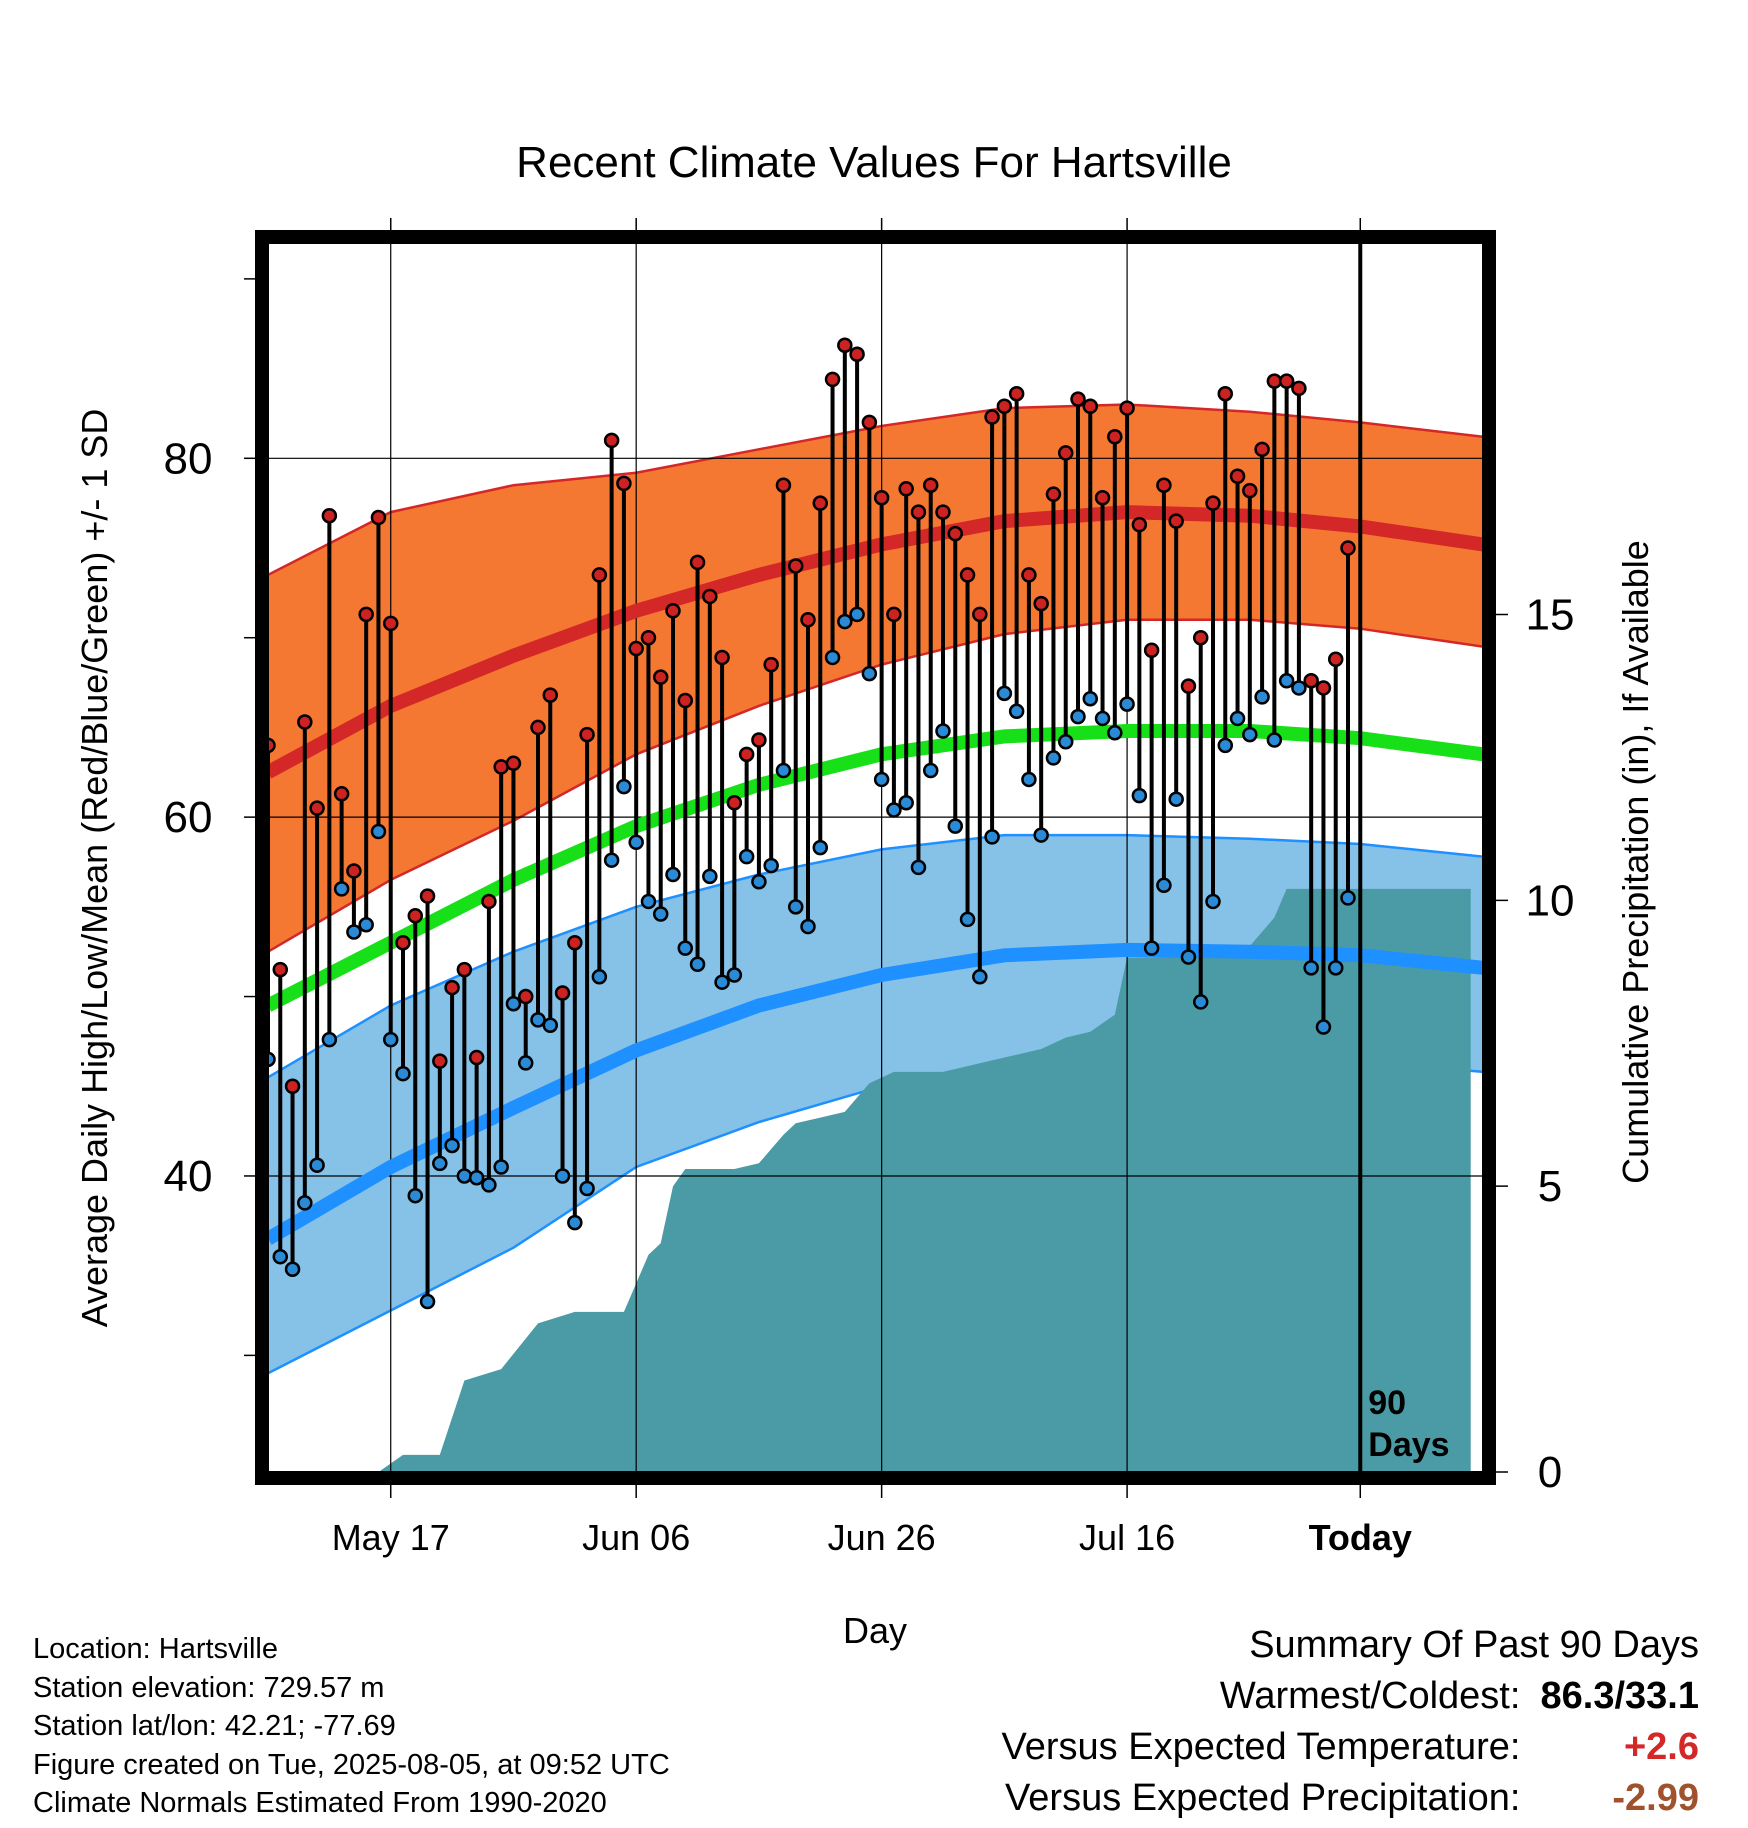  I want to click on meta-elevation: Station elevation: 729.57 m, so click(209, 1687).